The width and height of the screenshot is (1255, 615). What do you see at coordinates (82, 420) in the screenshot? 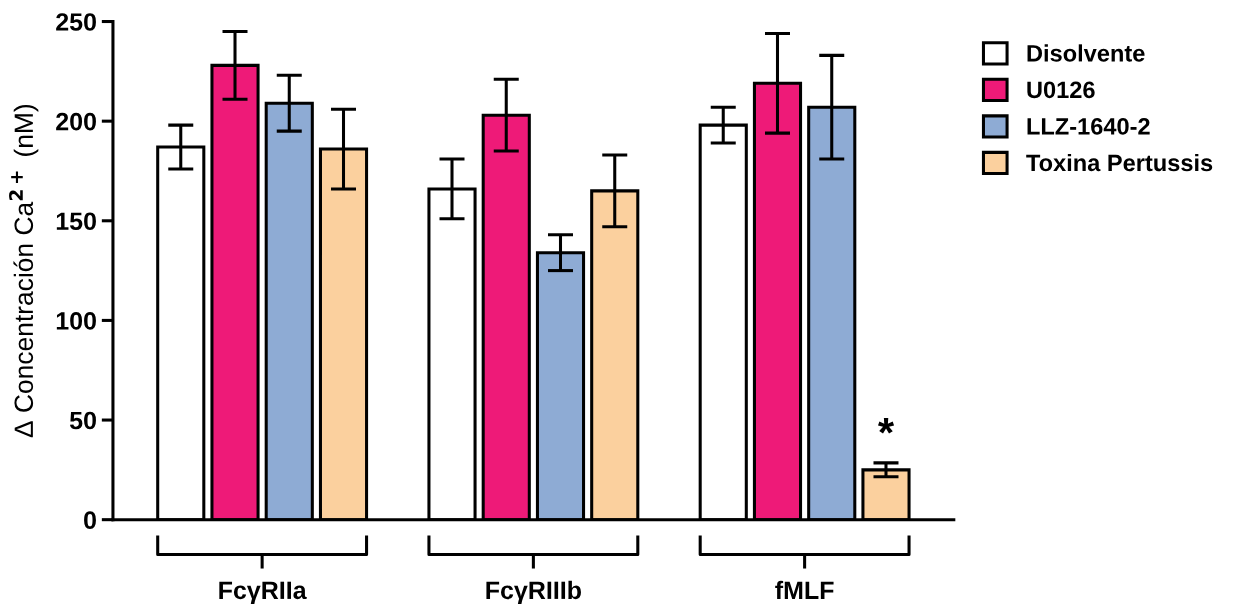
I see `y-tick-label: 50` at bounding box center [82, 420].